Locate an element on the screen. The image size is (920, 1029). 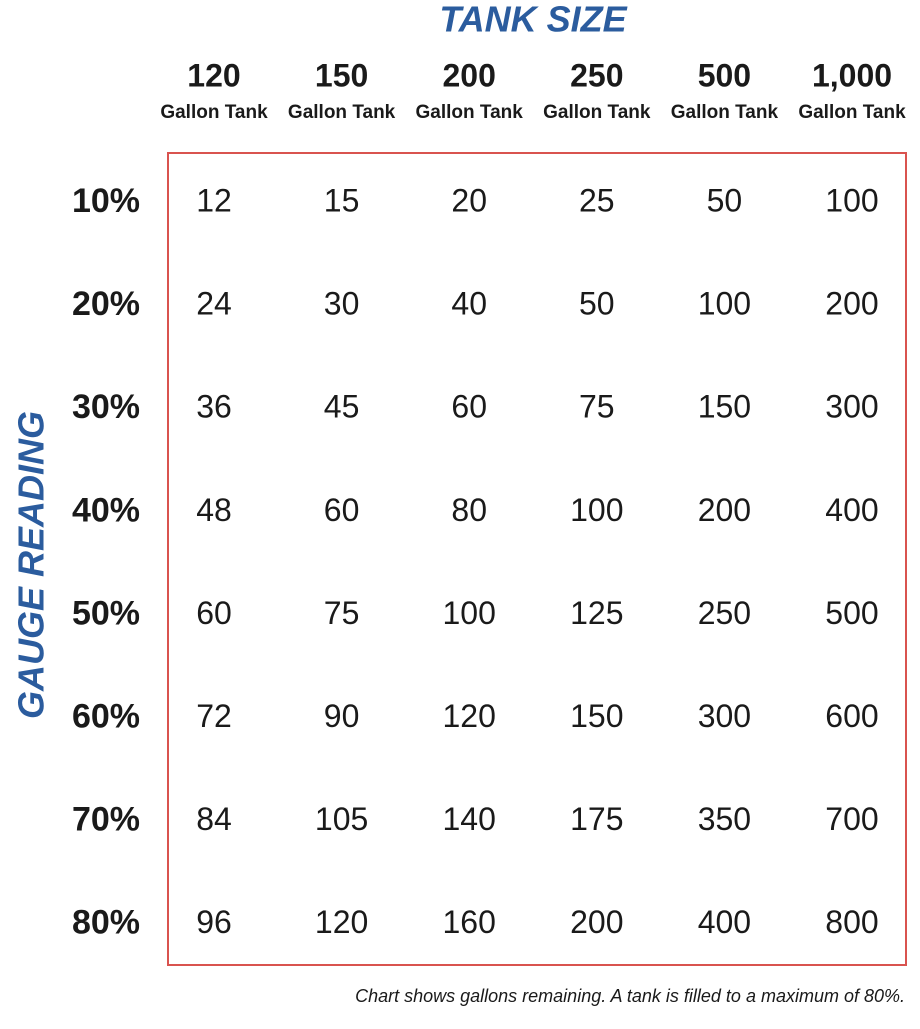
column-size: 120 is located at coordinates (213, 75).